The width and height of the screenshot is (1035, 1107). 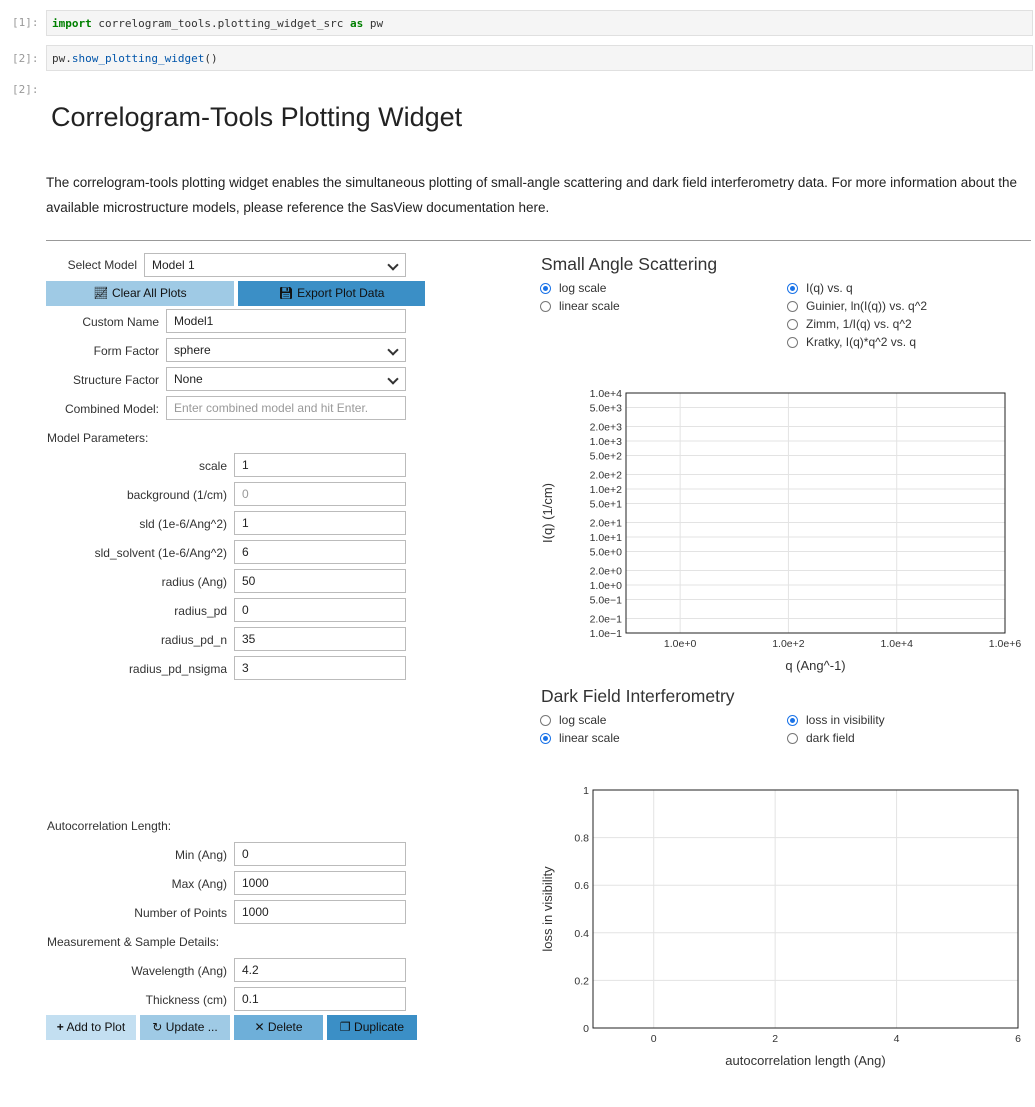 I want to click on y-axis-label: loss in visibility, so click(x=547, y=909).